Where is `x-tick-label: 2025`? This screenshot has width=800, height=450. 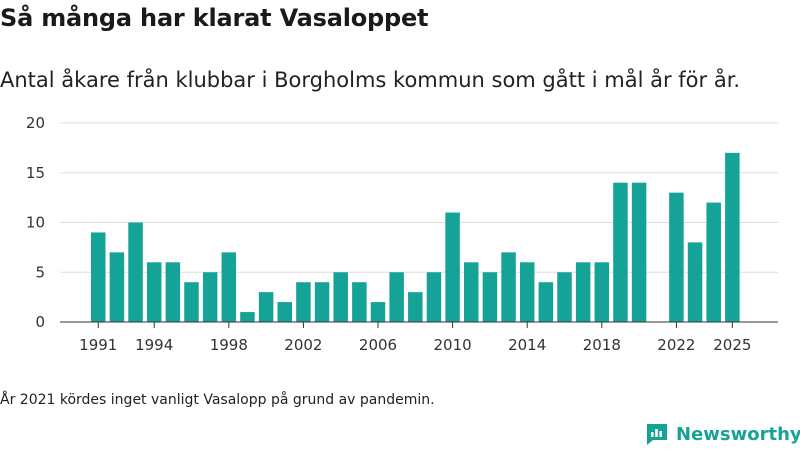
x-tick-label: 2025 is located at coordinates (732, 345).